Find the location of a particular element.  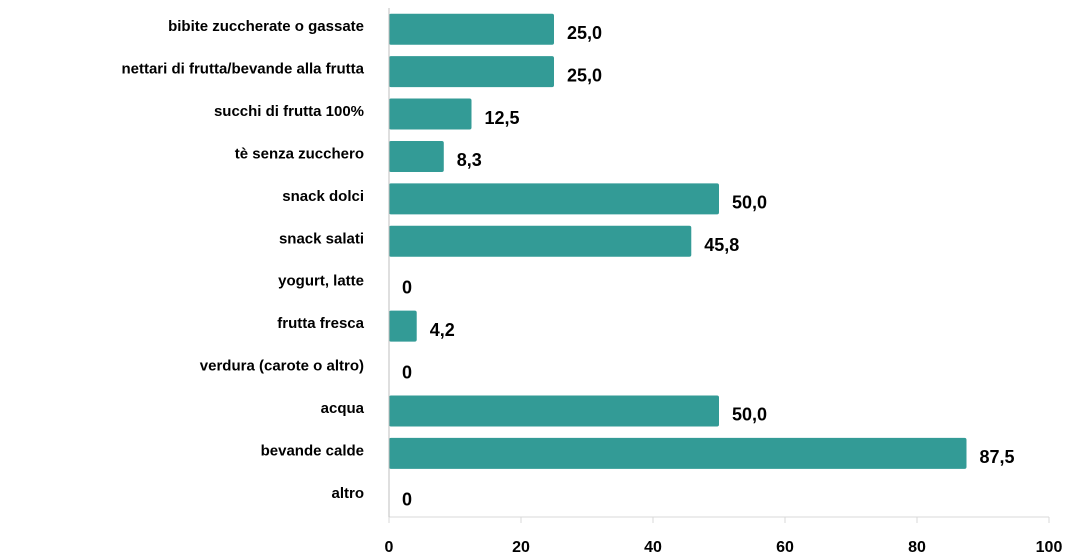

y-tick-label: bevande calde is located at coordinates (312, 450).